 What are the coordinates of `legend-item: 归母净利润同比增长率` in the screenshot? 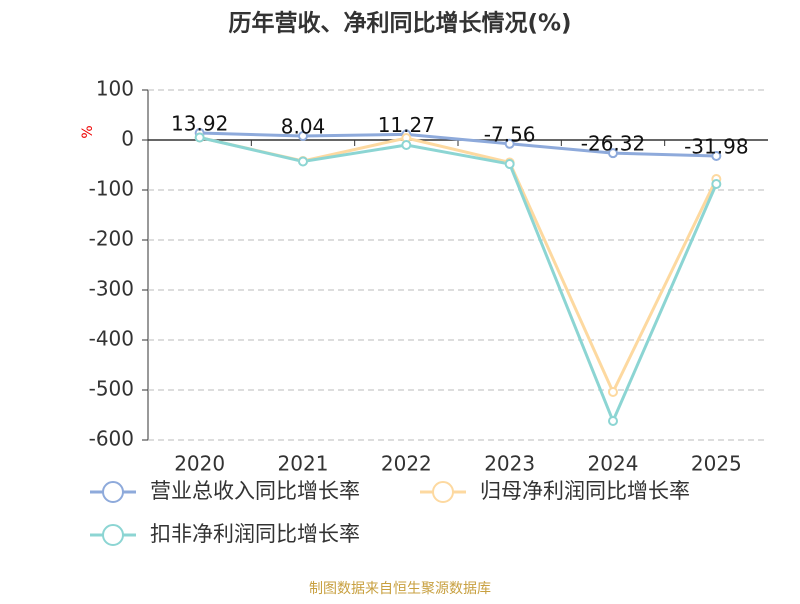 It's located at (555, 491).